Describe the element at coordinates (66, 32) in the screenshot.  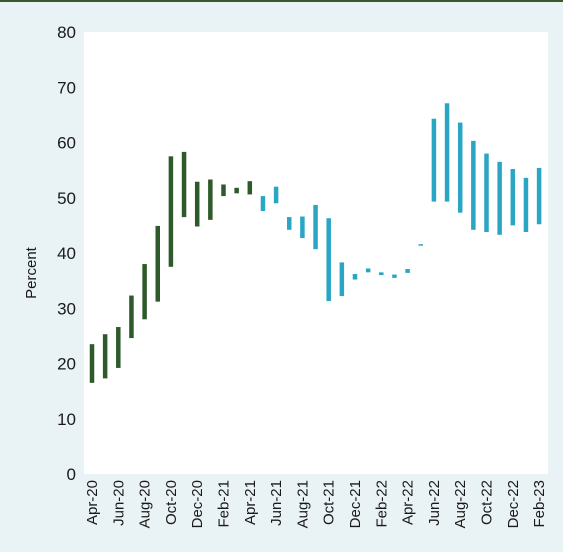
I see `y-tick-label: 80` at that location.